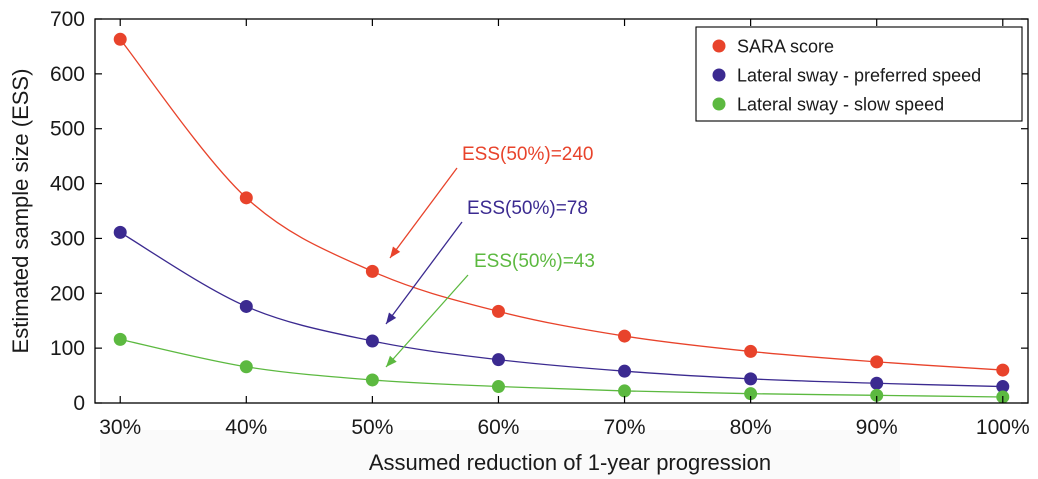 Image resolution: width=1038 pixels, height=479 pixels. Describe the element at coordinates (67, 348) in the screenshot. I see `y-tick-label: 100` at that location.